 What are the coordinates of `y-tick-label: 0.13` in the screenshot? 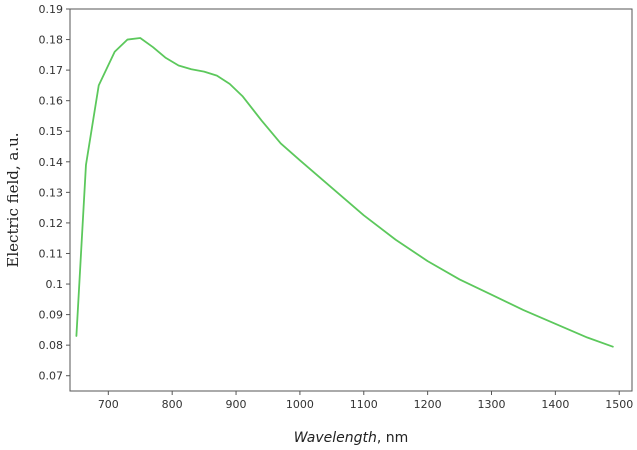 It's located at (51, 192).